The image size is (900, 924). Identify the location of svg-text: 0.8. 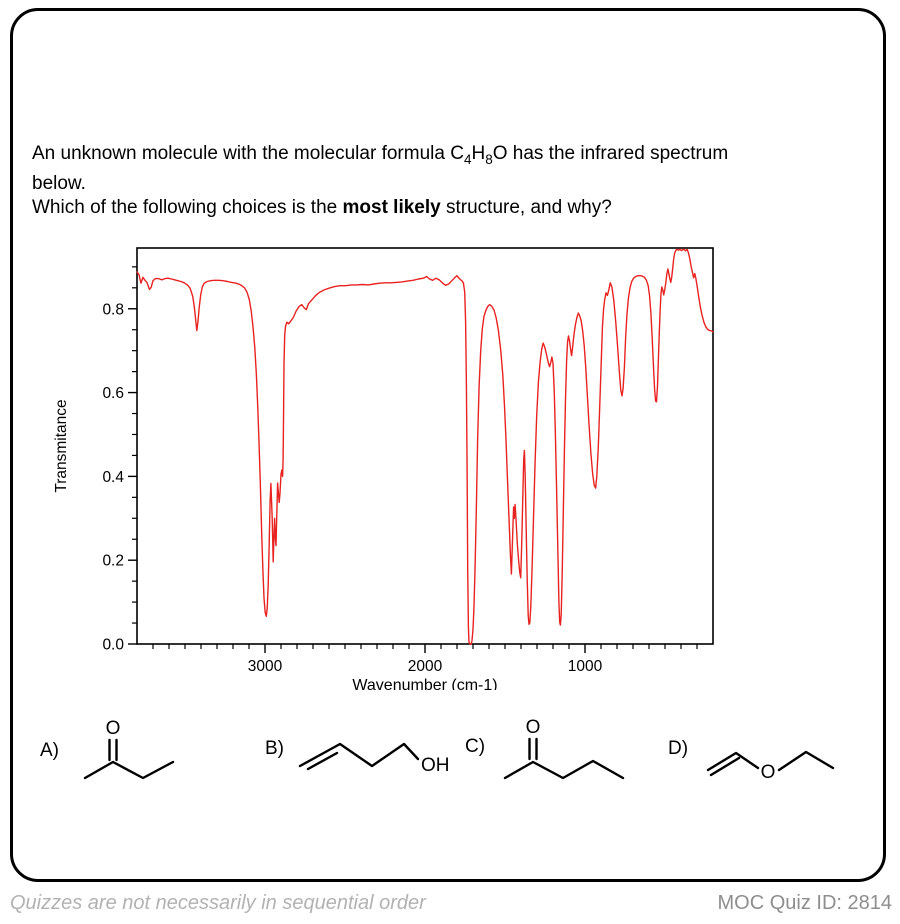
(113, 309).